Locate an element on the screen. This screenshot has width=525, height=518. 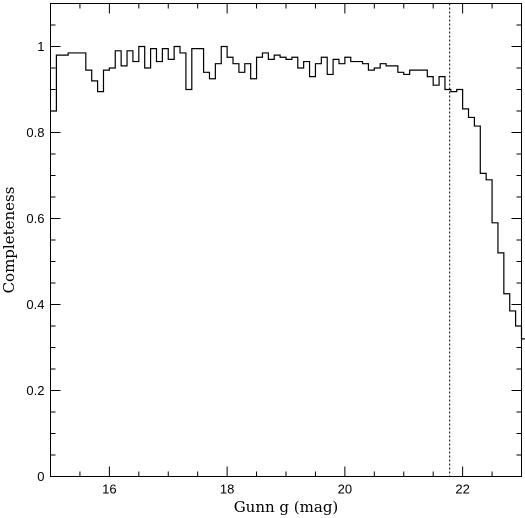
y-axis-label: Completeness is located at coordinates (9, 240).